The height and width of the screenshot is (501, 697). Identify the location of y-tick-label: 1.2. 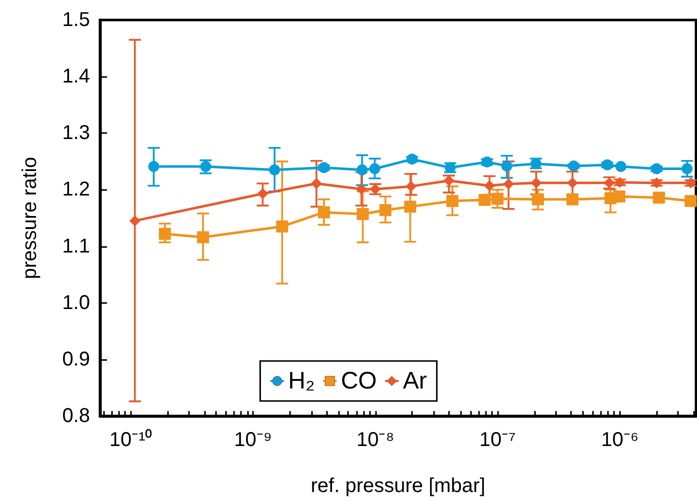
(76, 189).